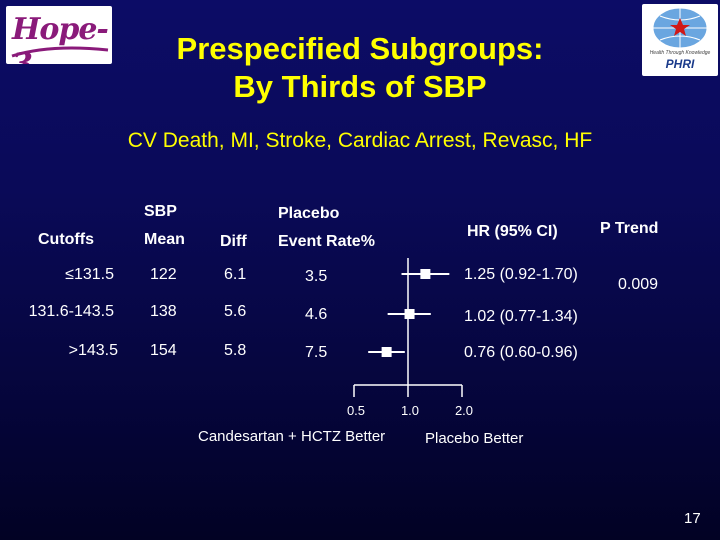  Describe the element at coordinates (360, 48) in the screenshot. I see `title-line-1: Prespecified Subgroups:` at that location.